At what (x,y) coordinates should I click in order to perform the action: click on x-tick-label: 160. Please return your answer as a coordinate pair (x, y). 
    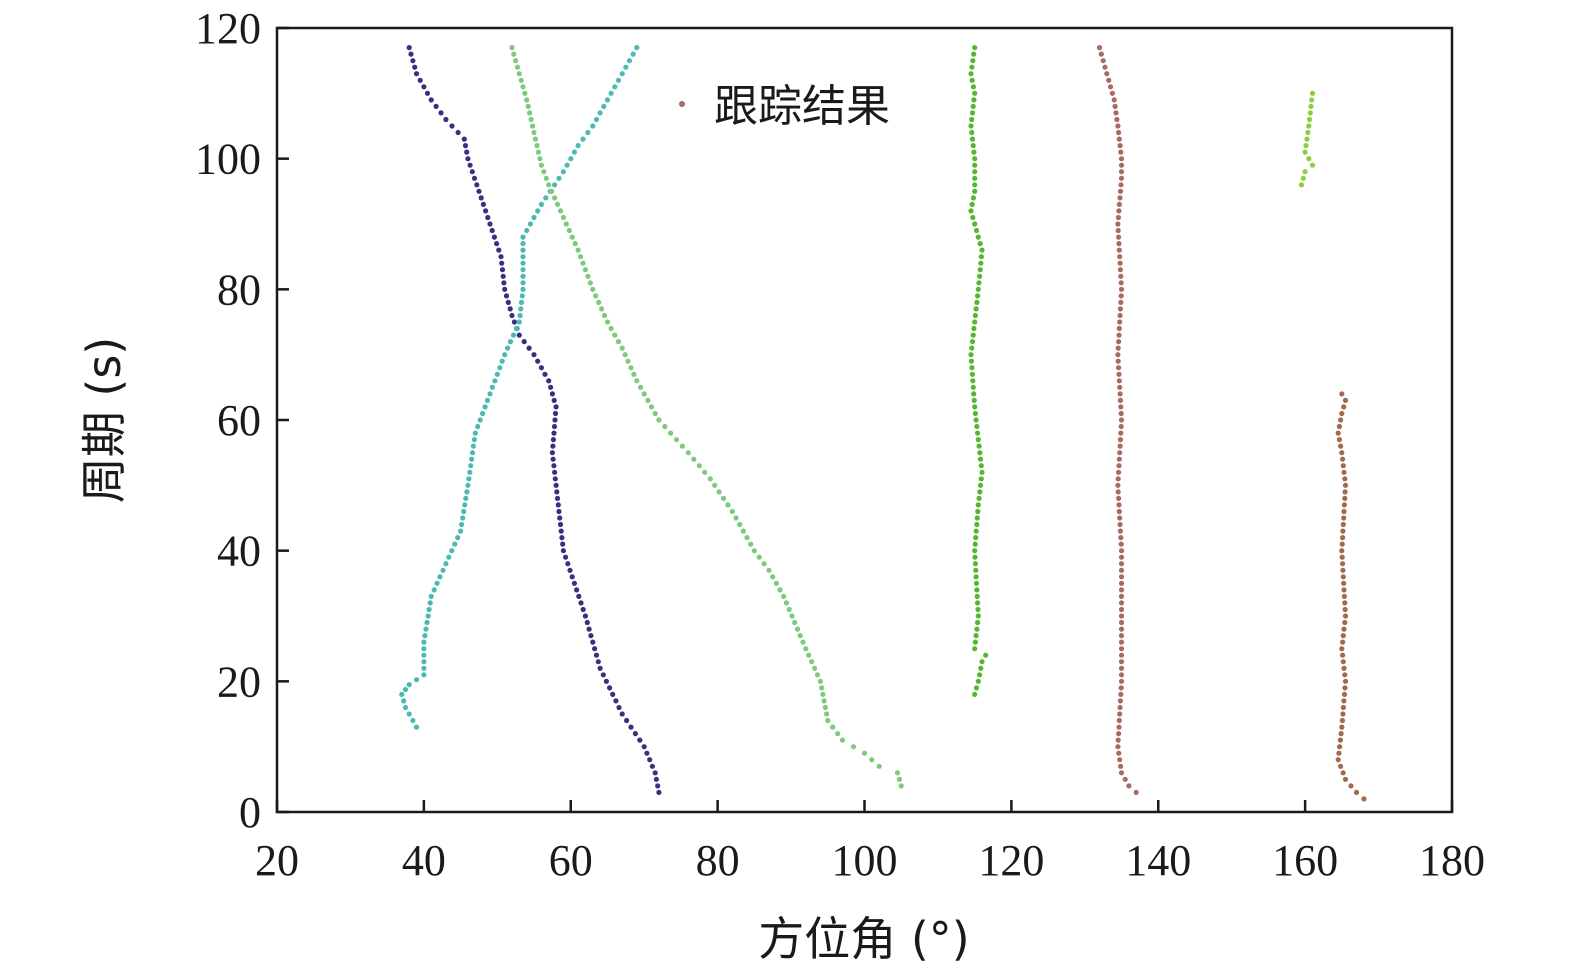
    Looking at the image, I should click on (1305, 860).